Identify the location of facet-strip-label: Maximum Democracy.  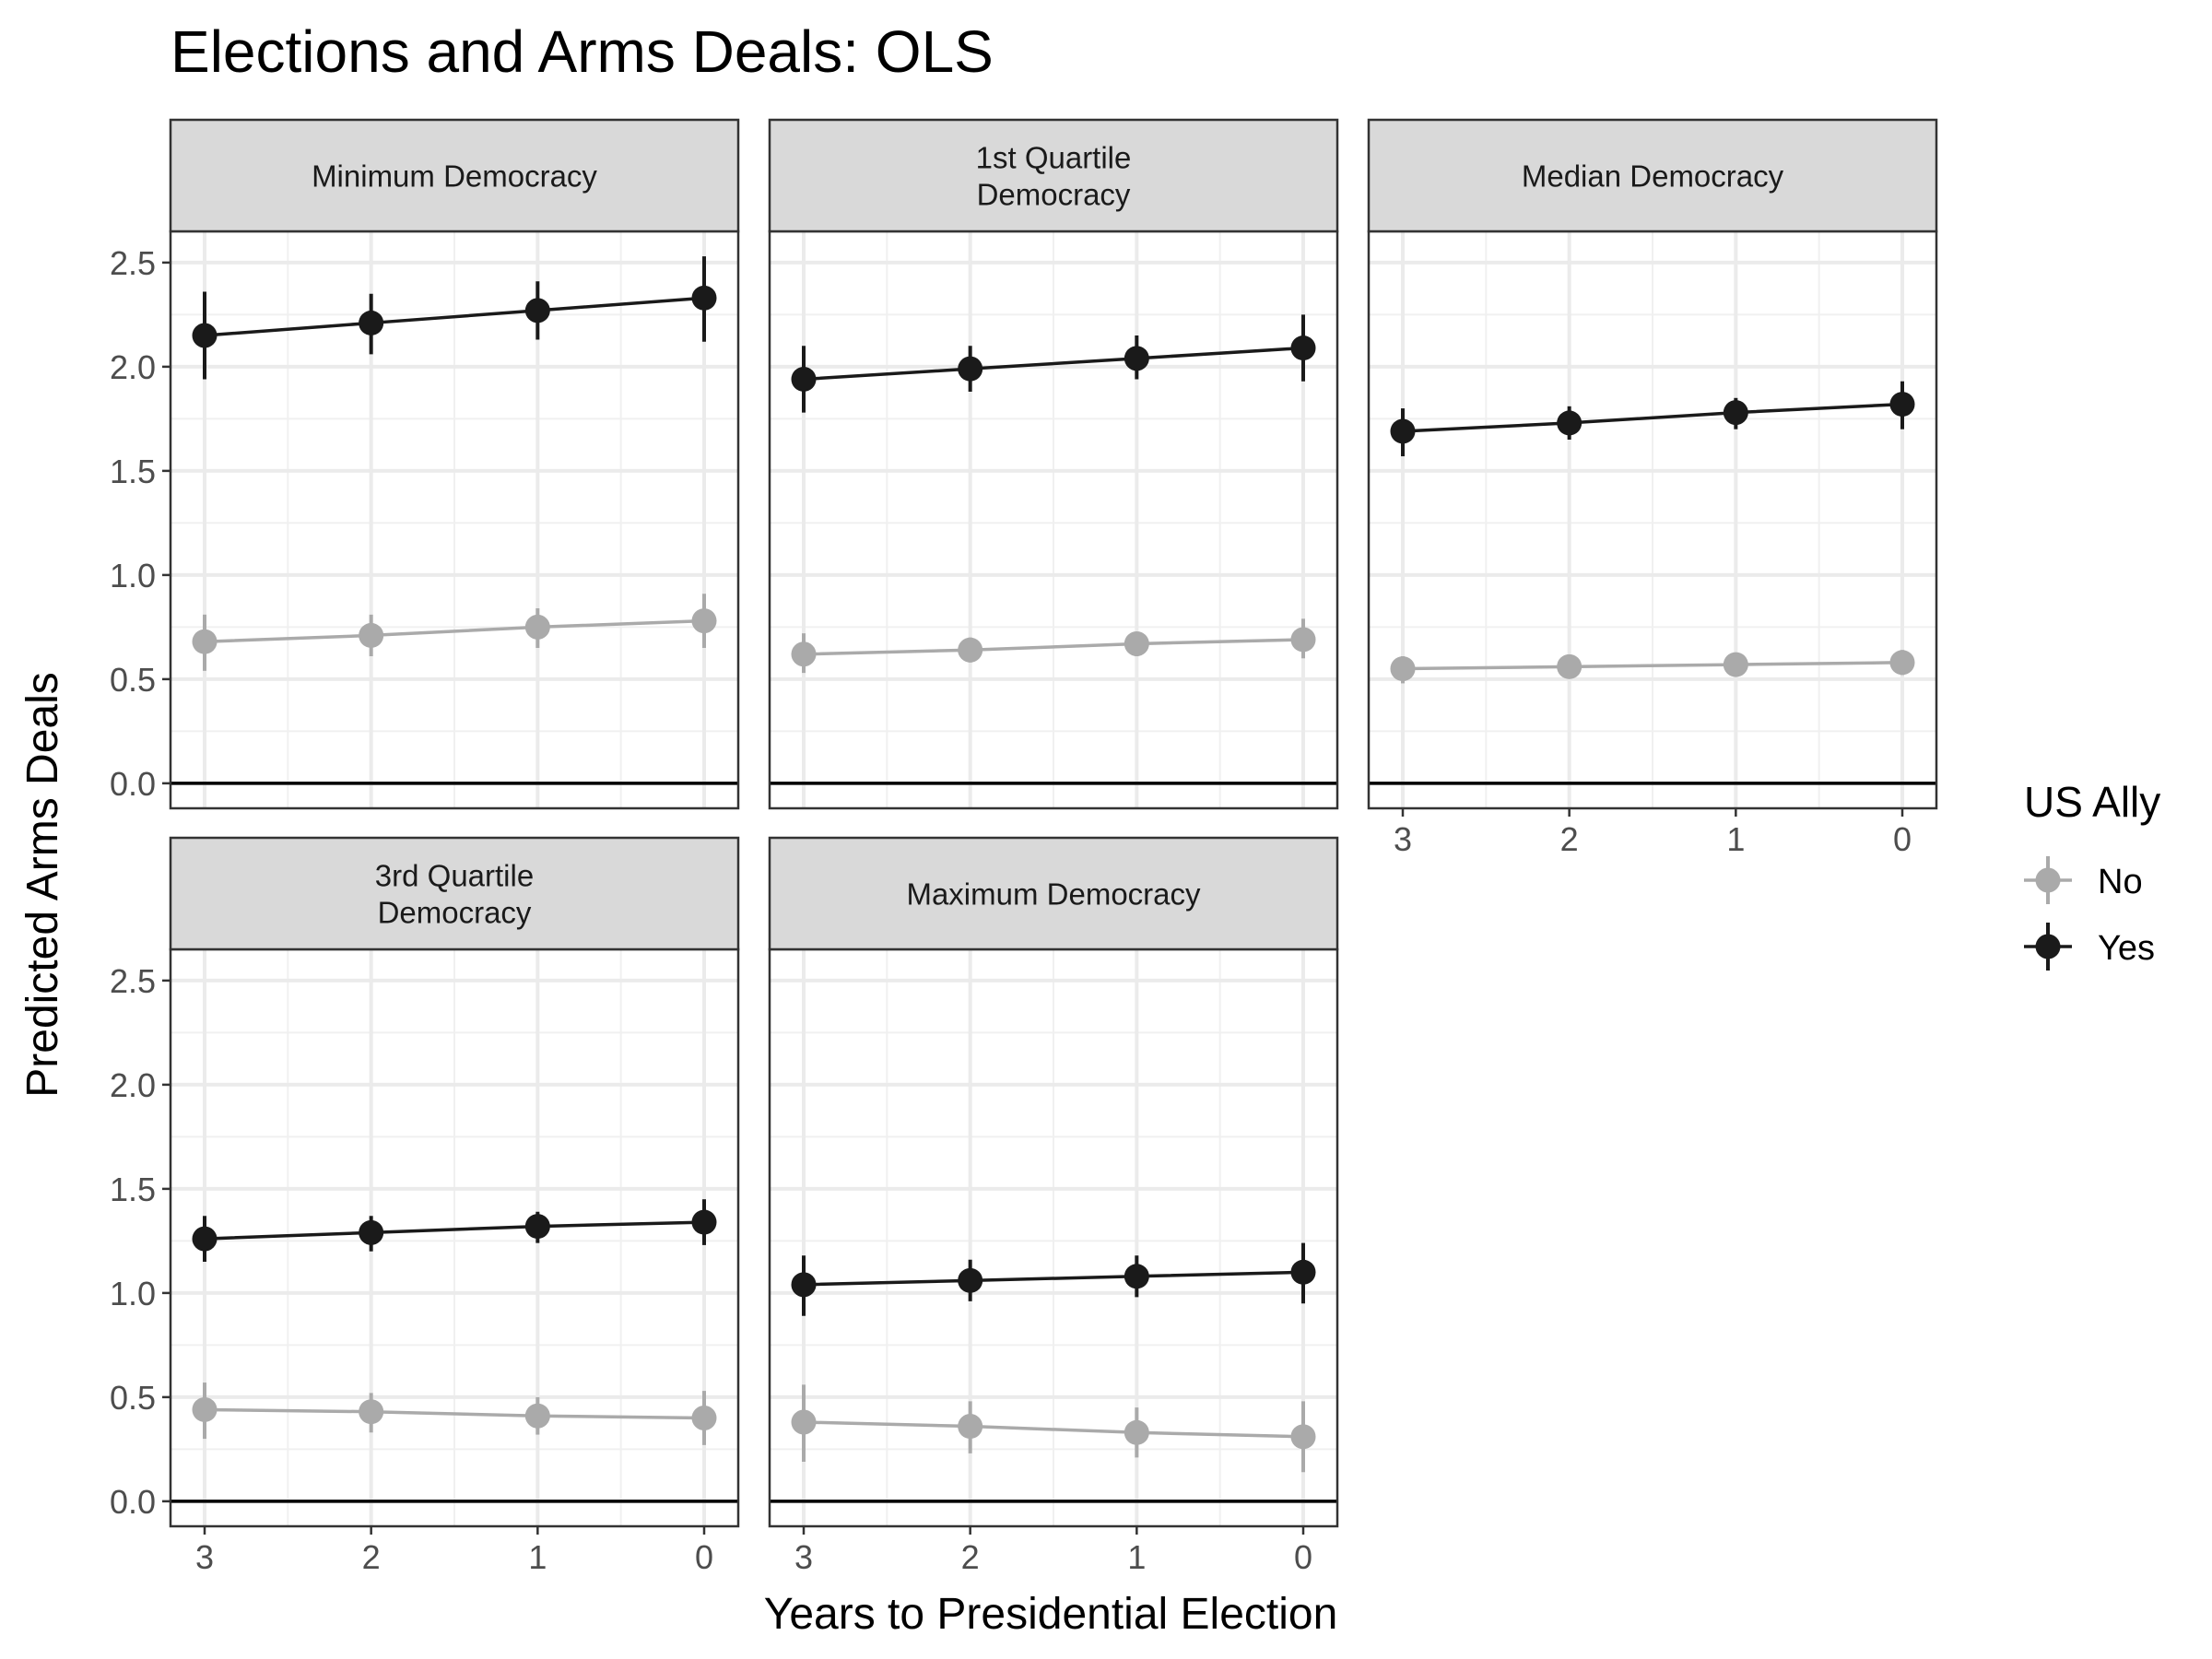
(1053, 894).